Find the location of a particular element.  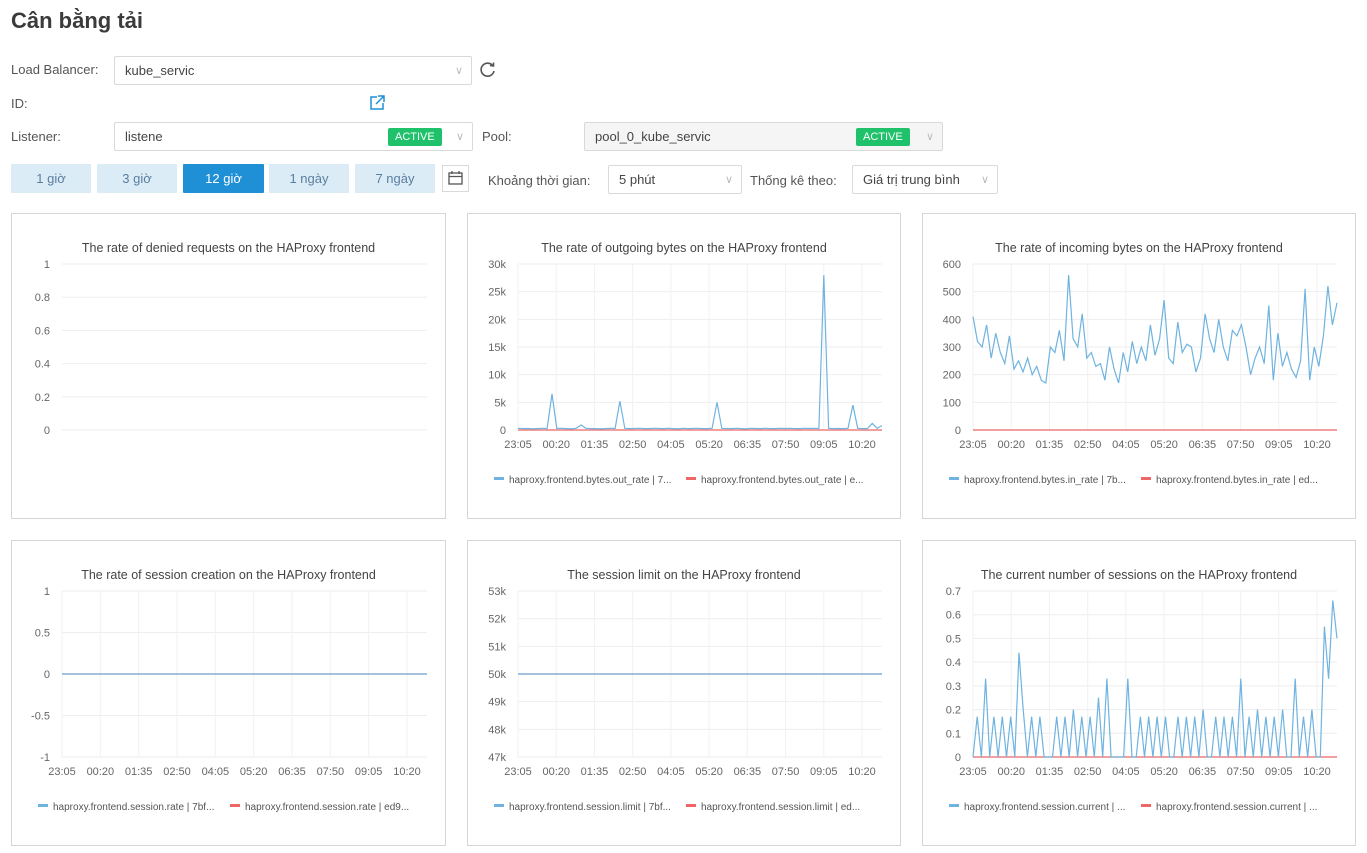

stat-label: Thống kê theo: is located at coordinates (793, 180).